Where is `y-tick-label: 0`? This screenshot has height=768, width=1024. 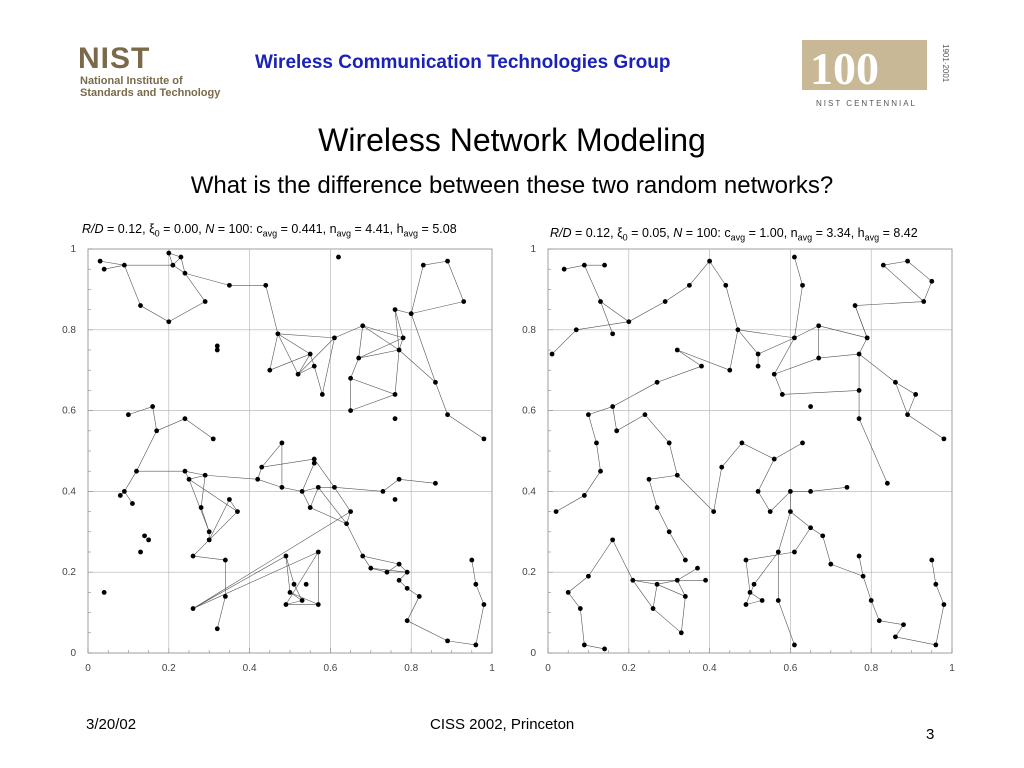
y-tick-label: 0 is located at coordinates (533, 653).